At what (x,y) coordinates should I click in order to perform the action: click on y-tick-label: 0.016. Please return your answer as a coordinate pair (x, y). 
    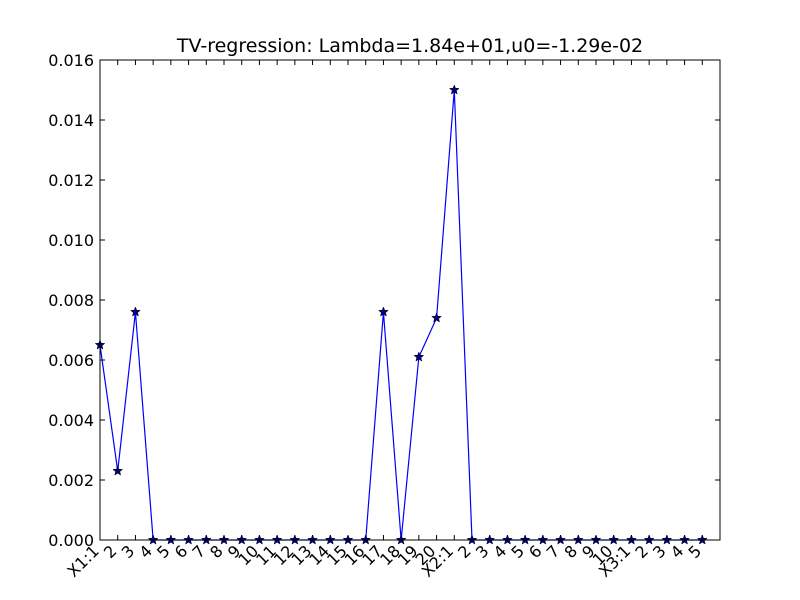
    Looking at the image, I should click on (71, 60).